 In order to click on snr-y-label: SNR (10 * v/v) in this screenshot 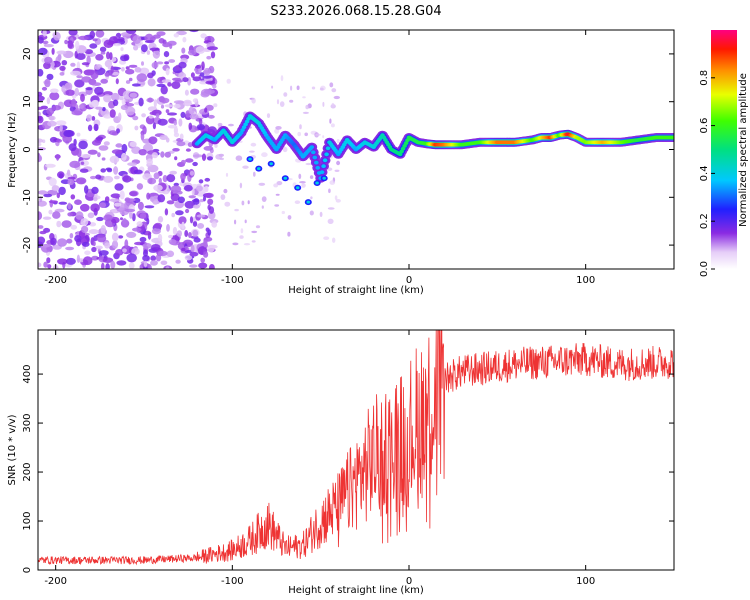, I will do `click(12, 449)`.